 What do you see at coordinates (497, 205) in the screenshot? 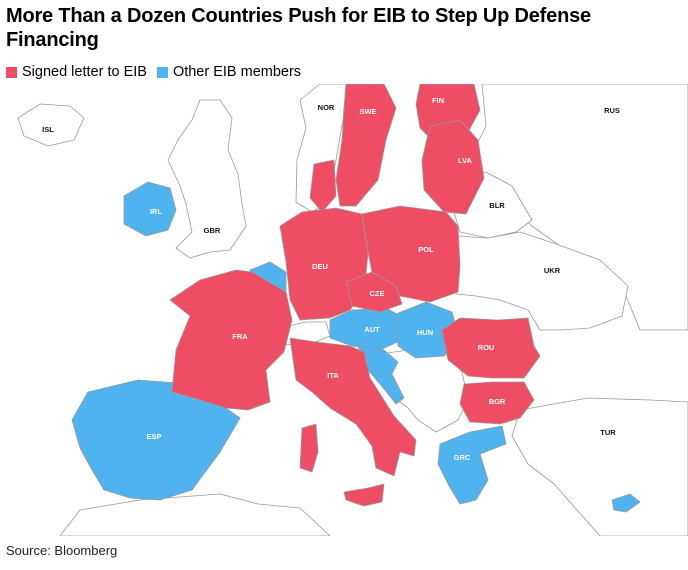
I see `label-blr: BLR` at bounding box center [497, 205].